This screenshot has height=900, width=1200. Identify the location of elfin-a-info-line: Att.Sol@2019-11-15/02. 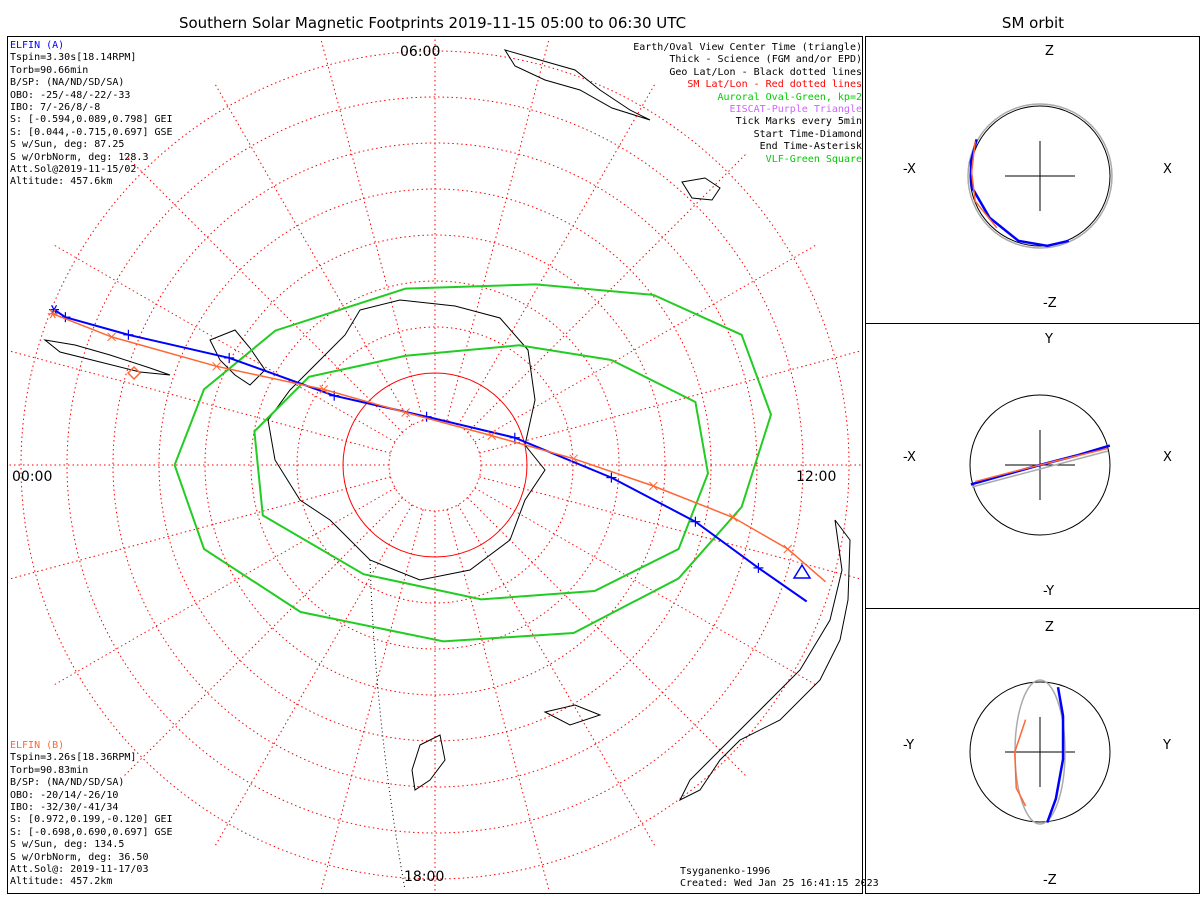
(73, 170).